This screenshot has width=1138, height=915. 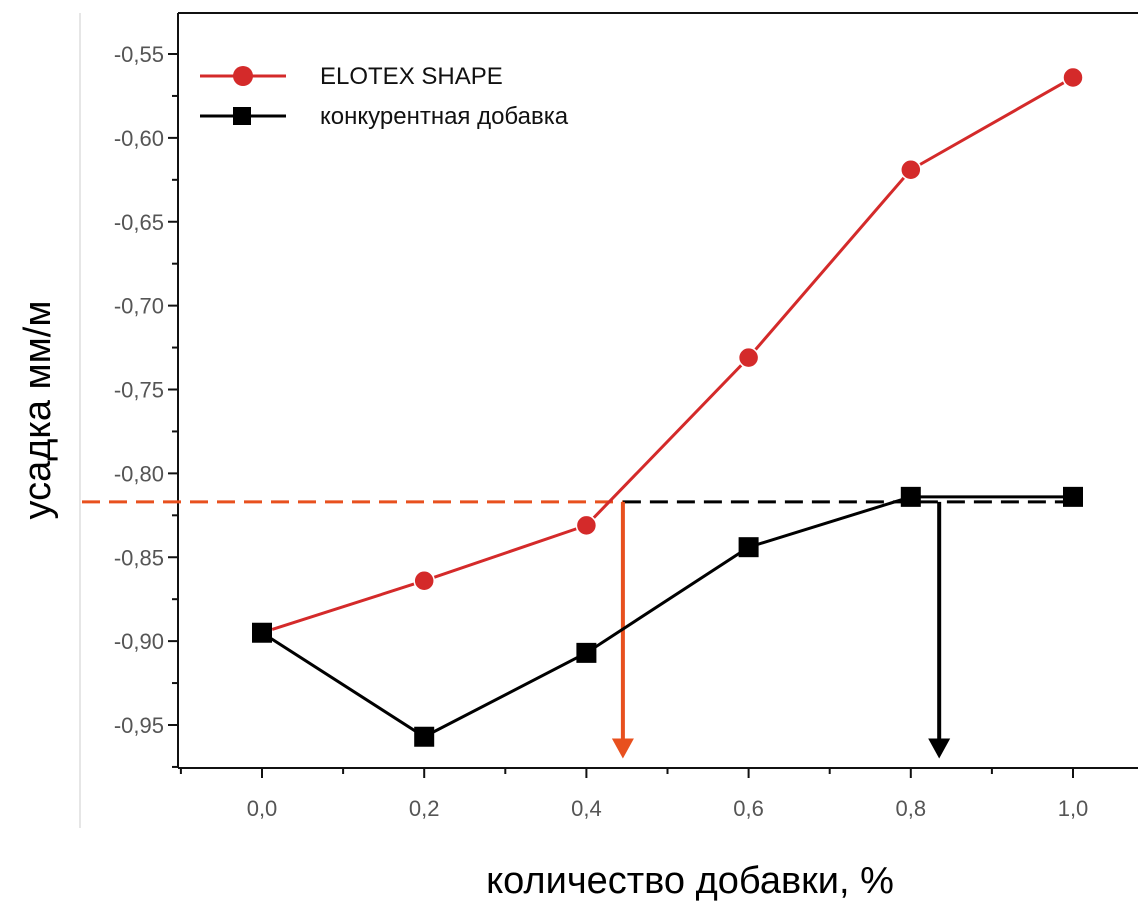 I want to click on y-tick-label: -0,75, so click(x=139, y=390).